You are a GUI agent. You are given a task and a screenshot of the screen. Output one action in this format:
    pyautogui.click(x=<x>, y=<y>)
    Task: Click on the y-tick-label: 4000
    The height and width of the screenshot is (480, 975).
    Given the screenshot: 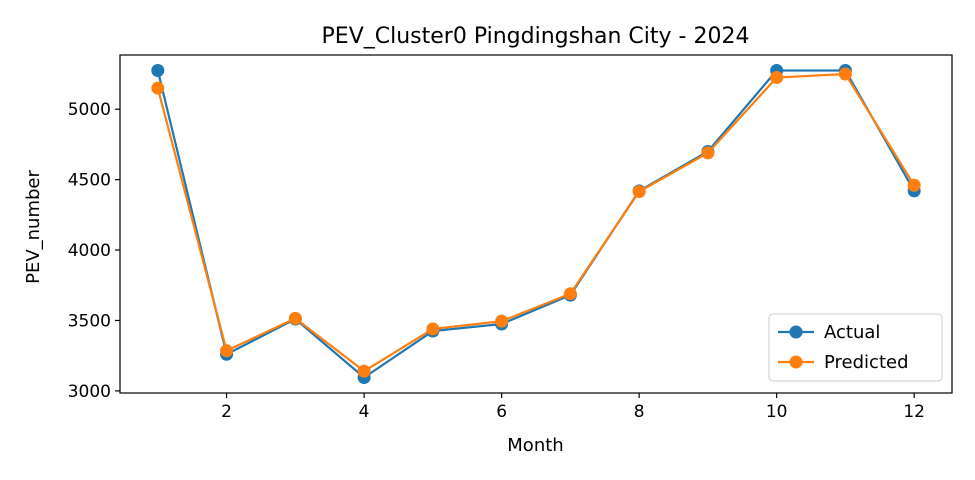 What is the action you would take?
    pyautogui.click(x=89, y=251)
    